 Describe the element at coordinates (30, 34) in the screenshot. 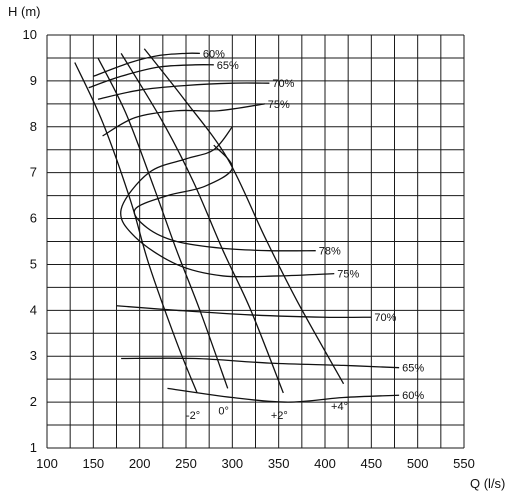

I see `y-tick-label: 10` at that location.